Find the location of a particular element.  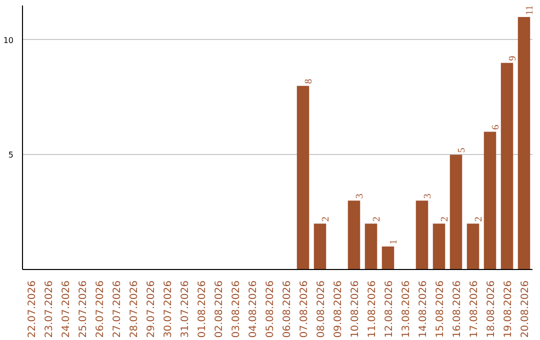

x-tick-label: 16.08.2026 is located at coordinates (457, 309).